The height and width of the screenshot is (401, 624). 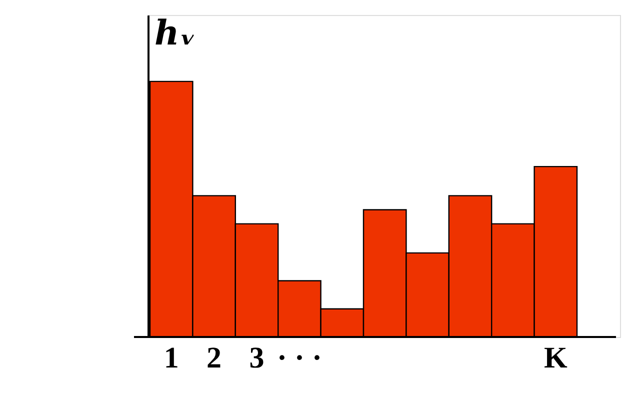 What do you see at coordinates (175, 34) in the screenshot?
I see `y-axis-title: hᵥ` at bounding box center [175, 34].